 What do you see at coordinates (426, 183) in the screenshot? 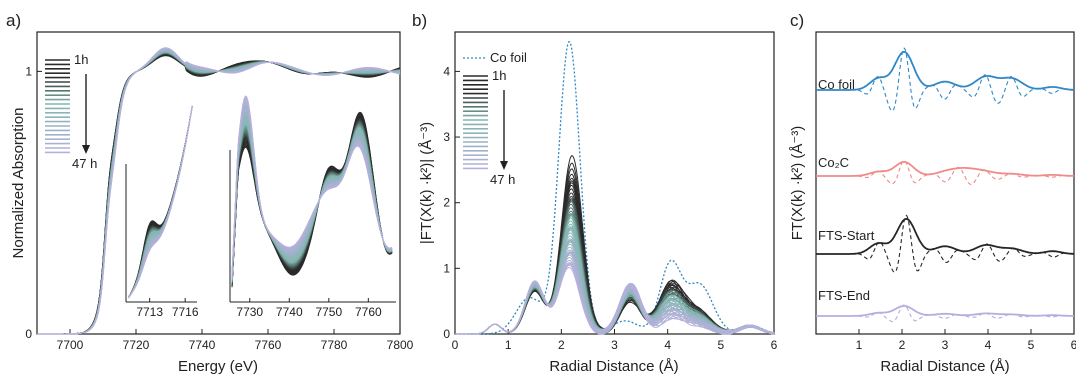
I see `panel-b-ylabel: |FT(X(k) ·k²)| (Å⁻³)` at bounding box center [426, 183].